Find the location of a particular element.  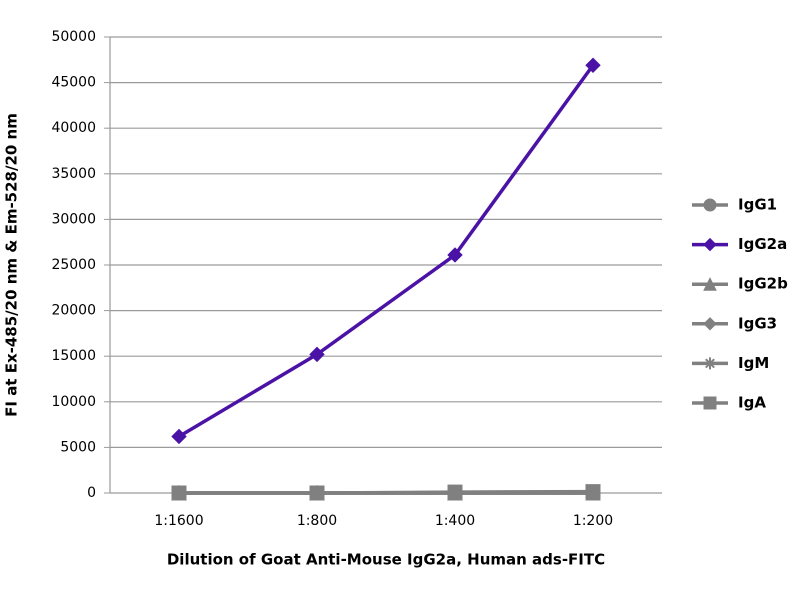

x-tick-label: 1:200 is located at coordinates (593, 521).